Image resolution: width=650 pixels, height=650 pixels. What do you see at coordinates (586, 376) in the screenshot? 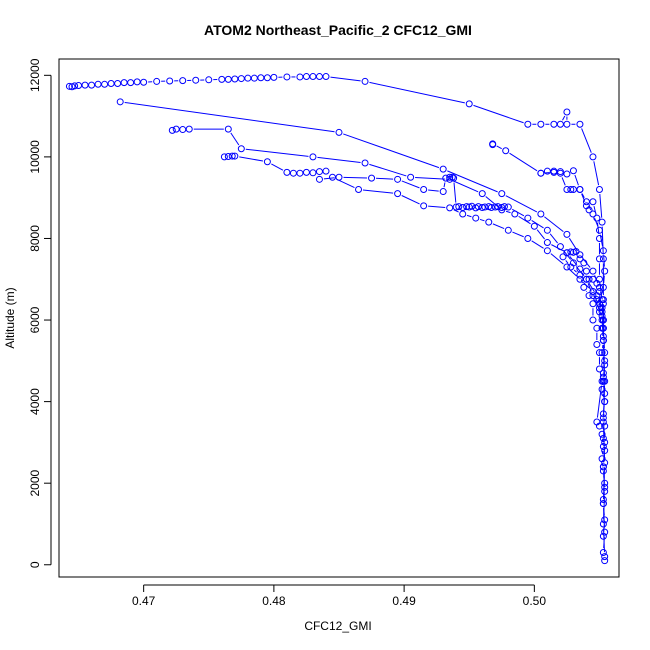
I see `data-series` at bounding box center [586, 376].